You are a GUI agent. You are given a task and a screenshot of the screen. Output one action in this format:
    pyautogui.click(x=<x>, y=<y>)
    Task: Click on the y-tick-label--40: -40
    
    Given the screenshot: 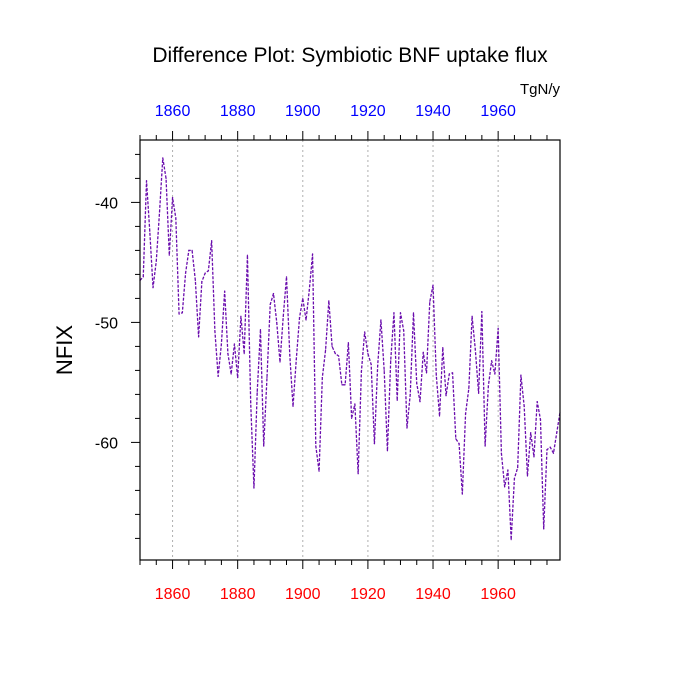 What is the action you would take?
    pyautogui.click(x=106, y=203)
    